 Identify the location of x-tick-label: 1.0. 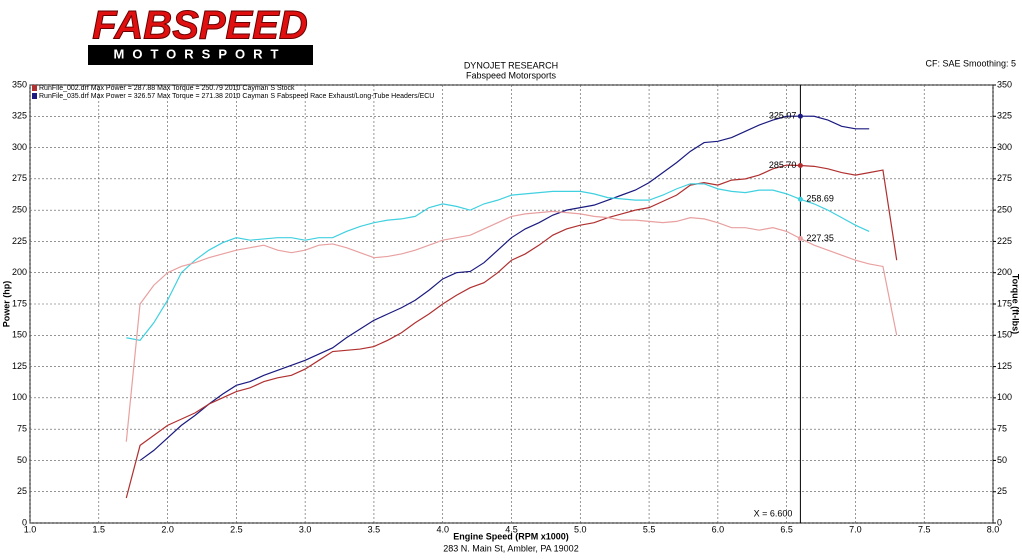
(30, 529).